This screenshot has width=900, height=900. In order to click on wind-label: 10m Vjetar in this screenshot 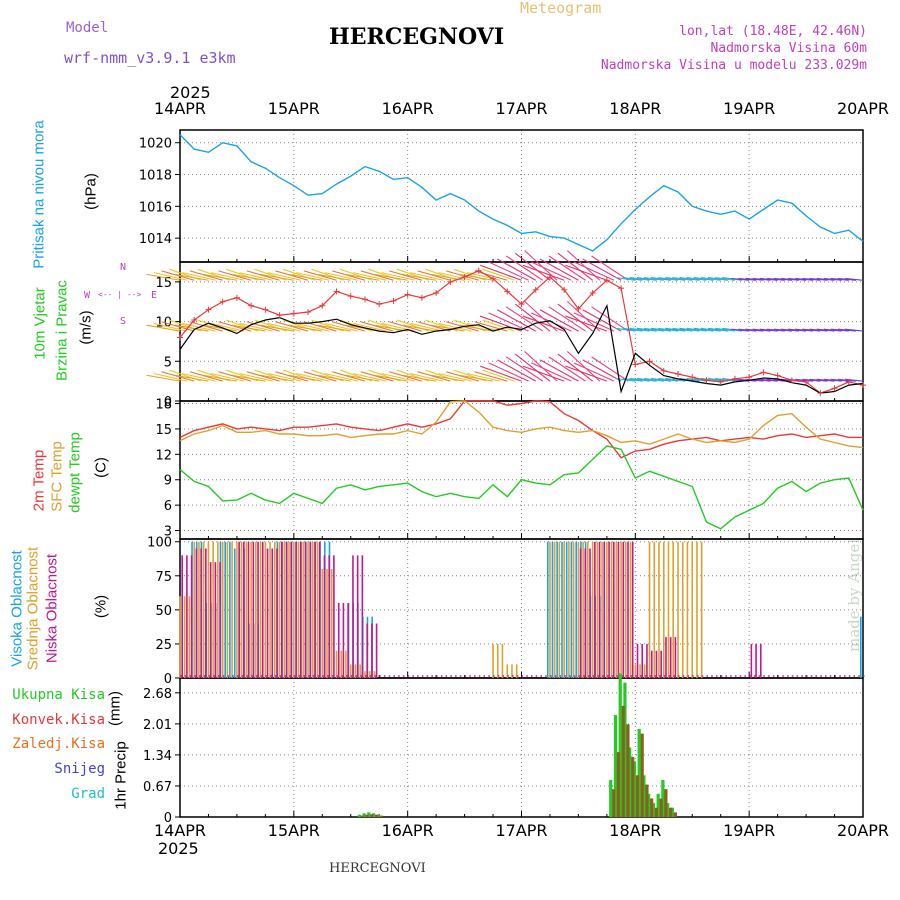, I will do `click(40, 323)`.